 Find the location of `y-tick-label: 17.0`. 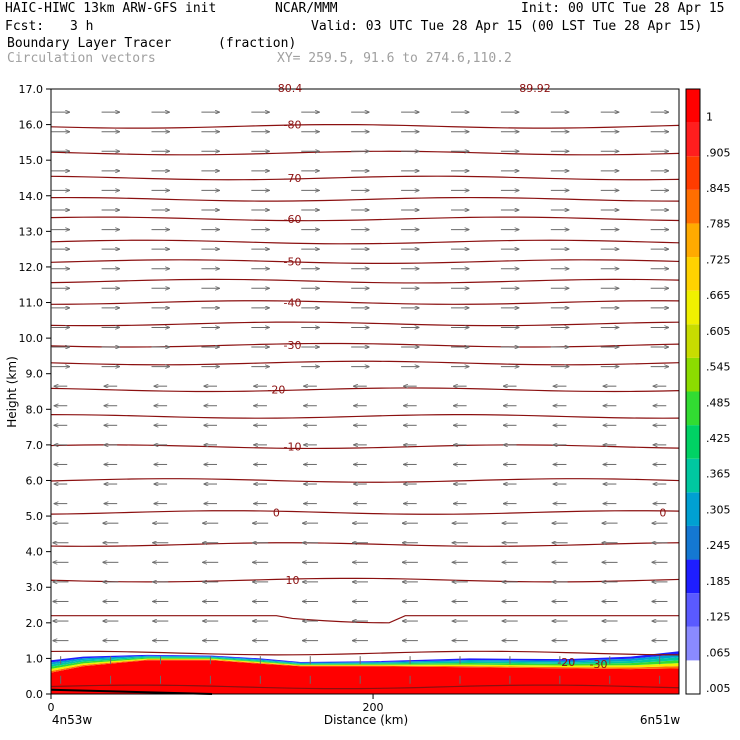

y-tick-label: 17.0 is located at coordinates (31, 89).